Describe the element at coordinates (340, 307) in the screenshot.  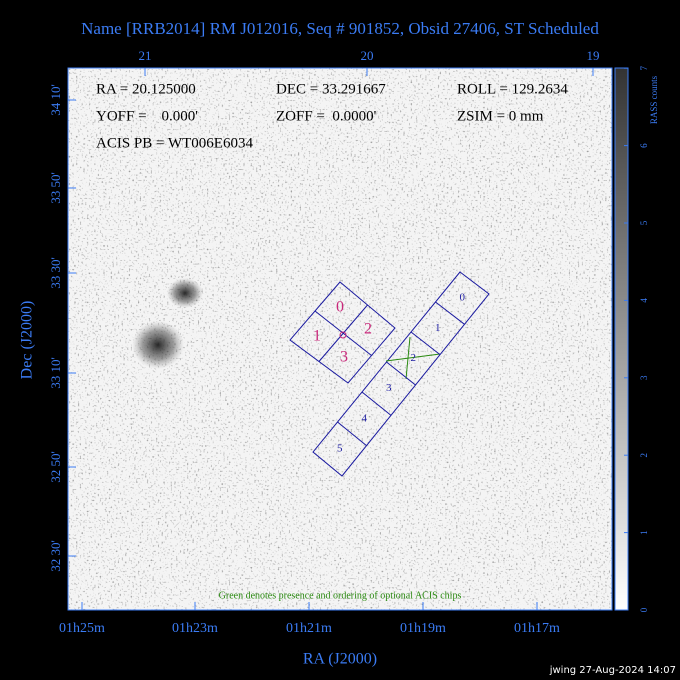
I see `acis-i-chip-label: 0` at that location.